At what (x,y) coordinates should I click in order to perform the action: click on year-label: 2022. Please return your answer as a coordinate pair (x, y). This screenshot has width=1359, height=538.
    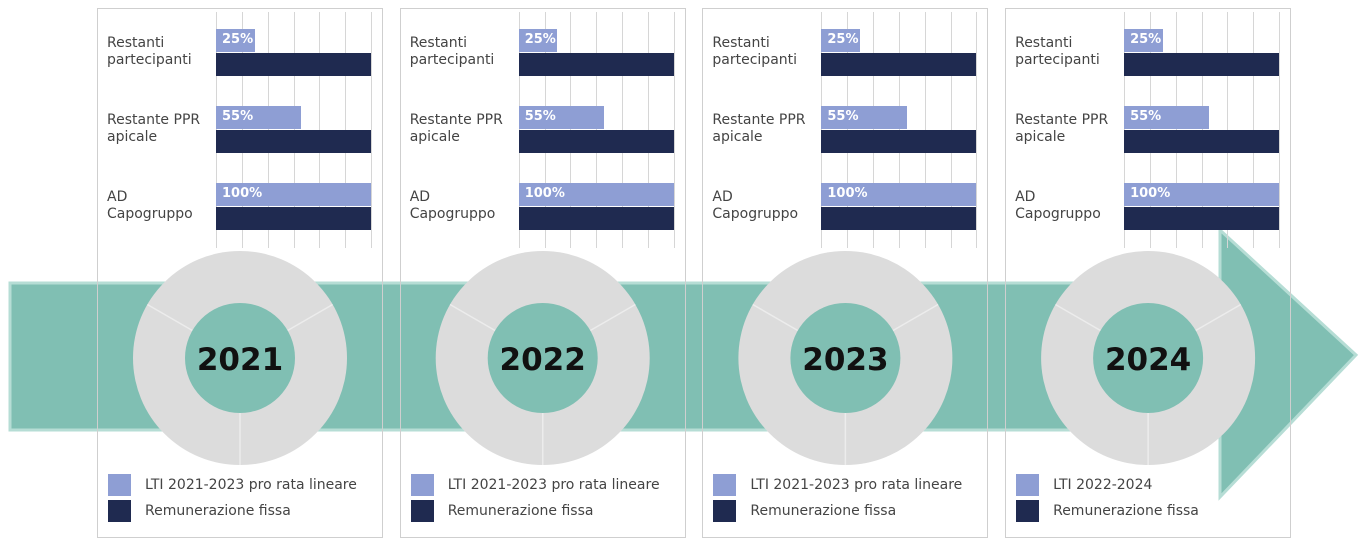
    Looking at the image, I should click on (543, 360).